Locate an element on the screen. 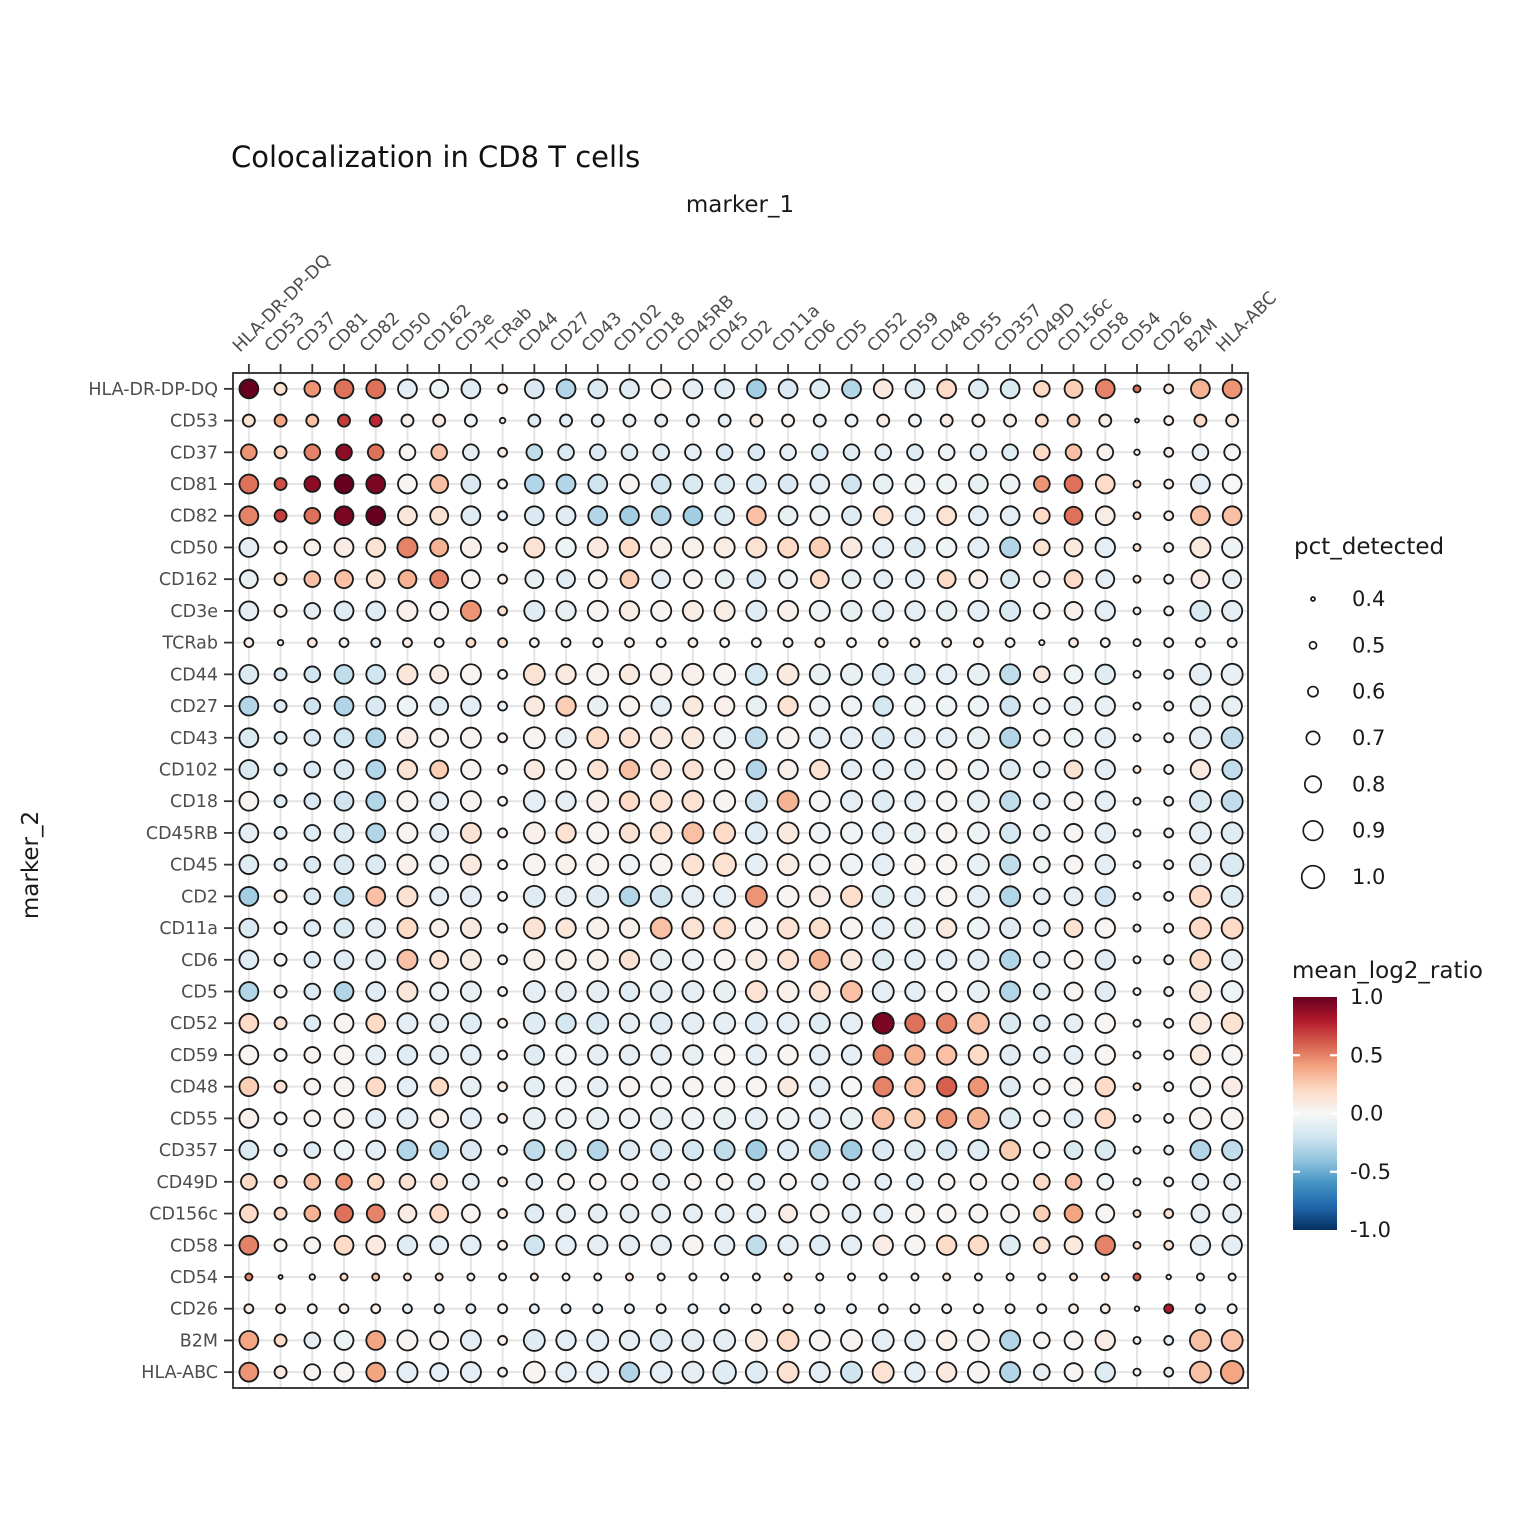  y-tick-label: CD52 is located at coordinates (194, 1024).